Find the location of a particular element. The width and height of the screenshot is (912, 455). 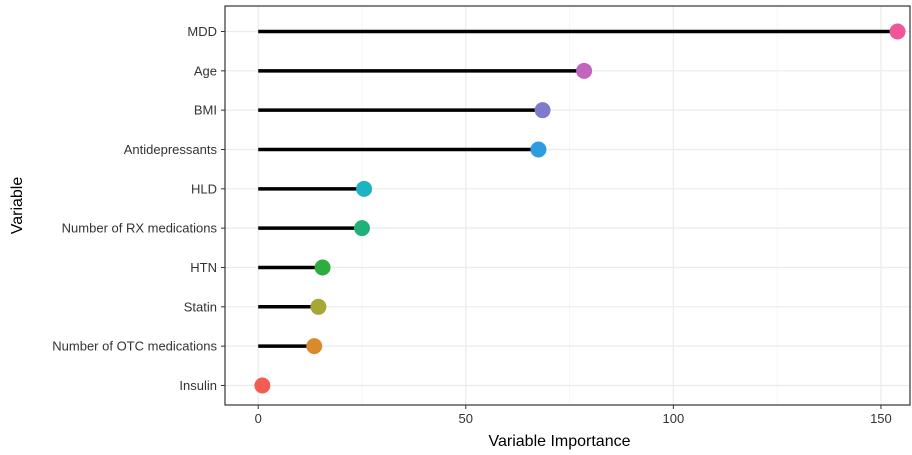

y-tick-label: MDD is located at coordinates (202, 31).